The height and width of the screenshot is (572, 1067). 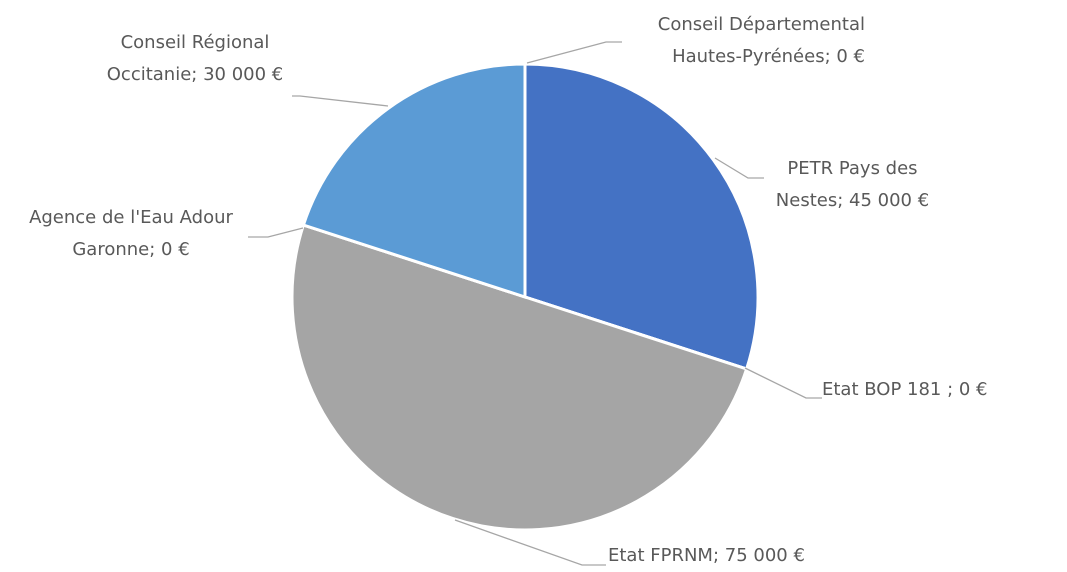 I want to click on category-name: Etat BOP 181, so click(x=882, y=389).